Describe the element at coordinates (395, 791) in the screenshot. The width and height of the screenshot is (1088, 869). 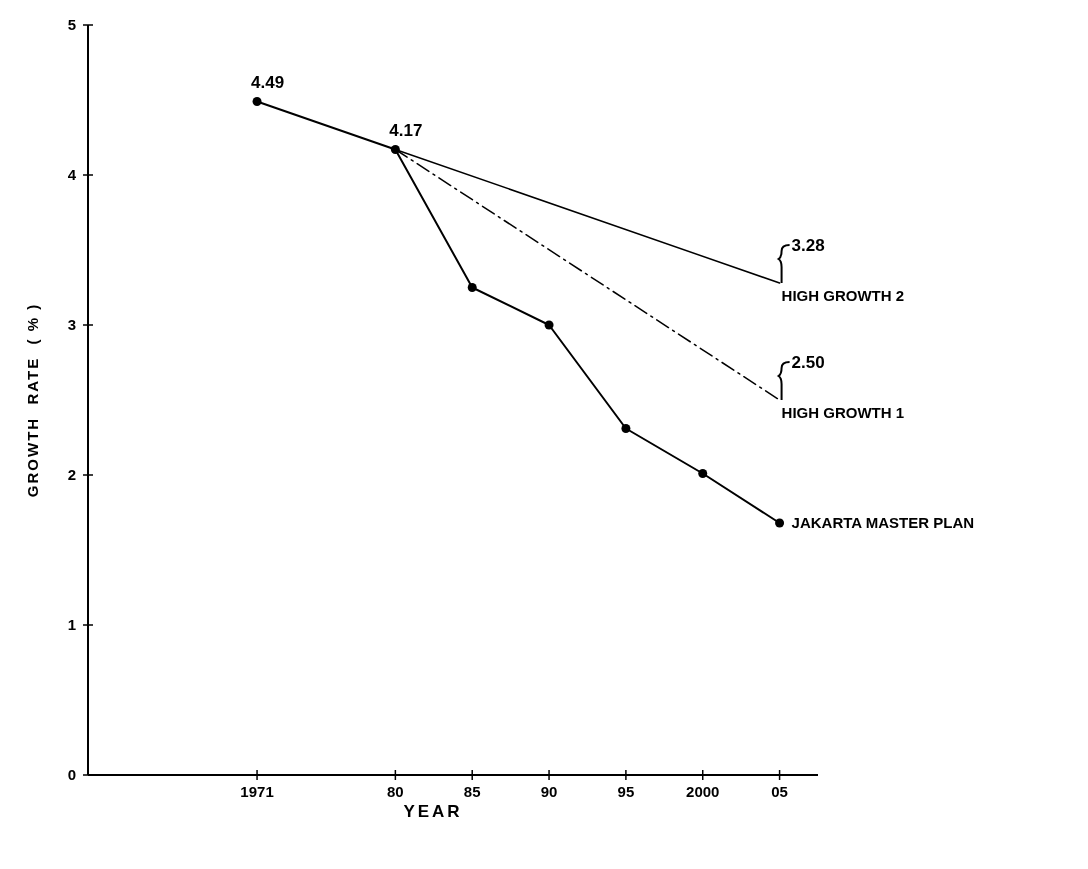
I see `x-tick-label: 80` at that location.